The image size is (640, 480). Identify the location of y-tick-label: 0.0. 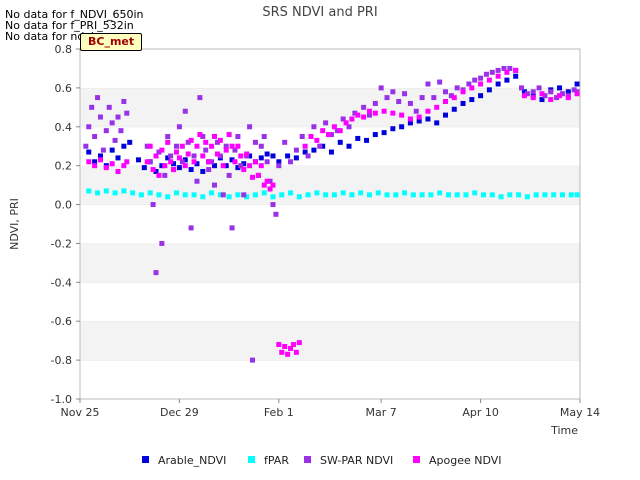
(64, 205).